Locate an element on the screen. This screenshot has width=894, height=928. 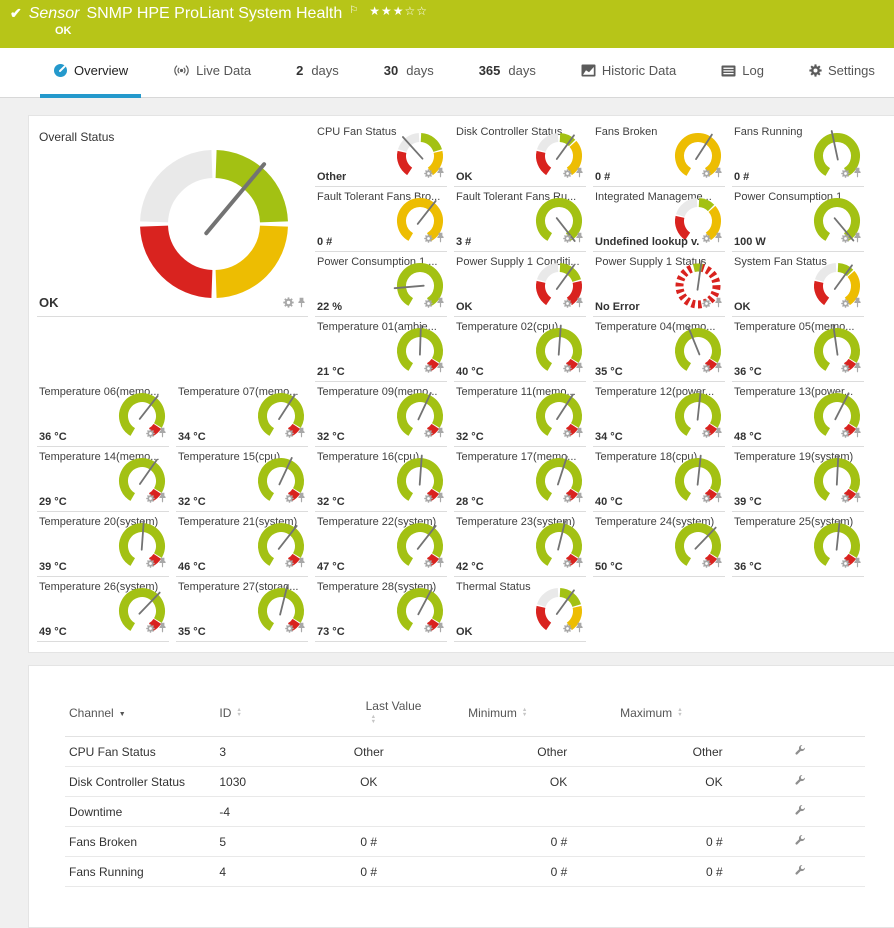
gauge-tile: Fault Tolerant Fans Bro... 0 # is located at coordinates (381, 220).